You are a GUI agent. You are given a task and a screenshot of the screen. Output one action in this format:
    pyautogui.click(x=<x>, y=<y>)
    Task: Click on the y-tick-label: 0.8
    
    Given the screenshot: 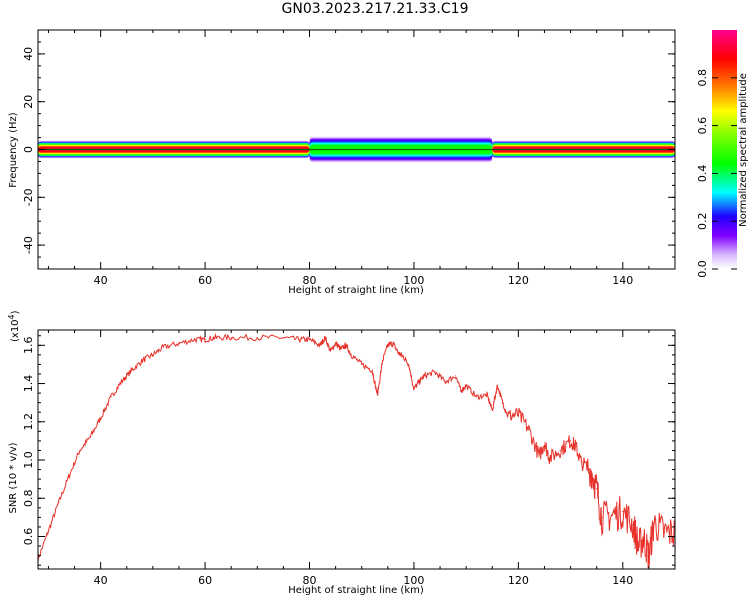 What is the action you would take?
    pyautogui.click(x=28, y=499)
    